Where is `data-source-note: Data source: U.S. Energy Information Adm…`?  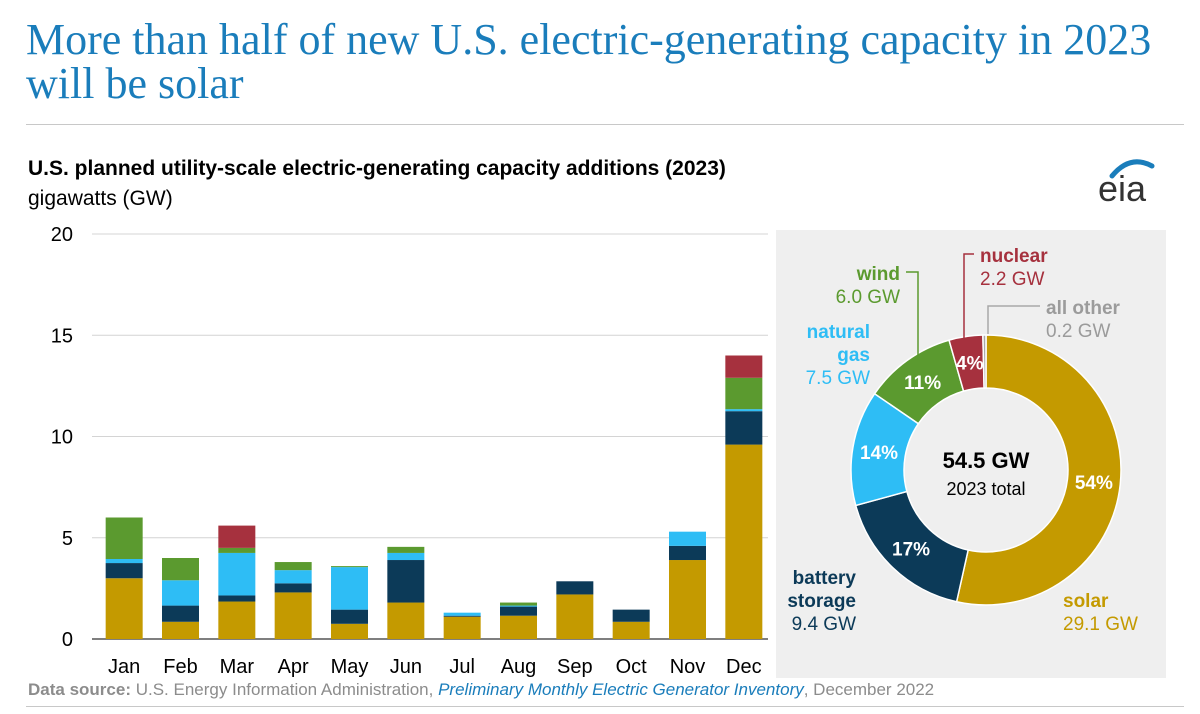
data-source-note: Data source: U.S. Energy Information Adm… is located at coordinates (481, 690).